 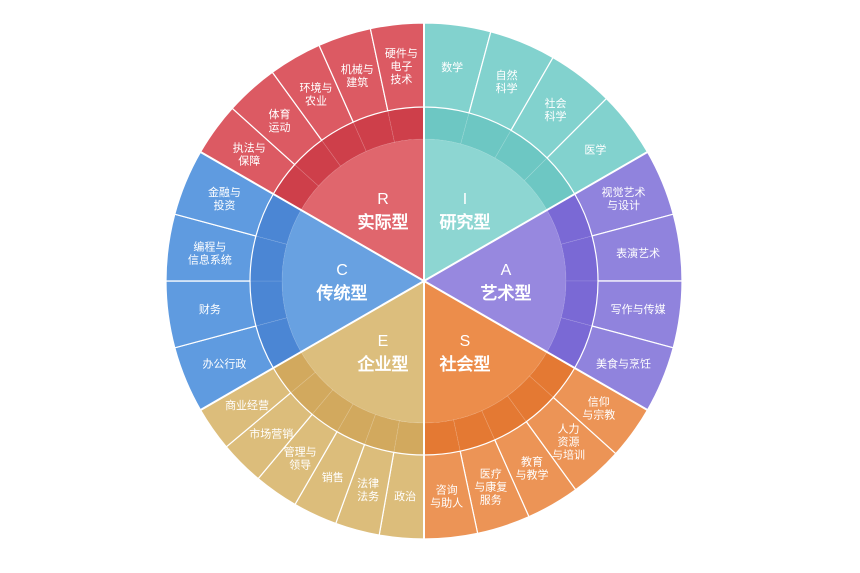 I want to click on subcategory-label-line: 金融与, so click(x=224, y=192).